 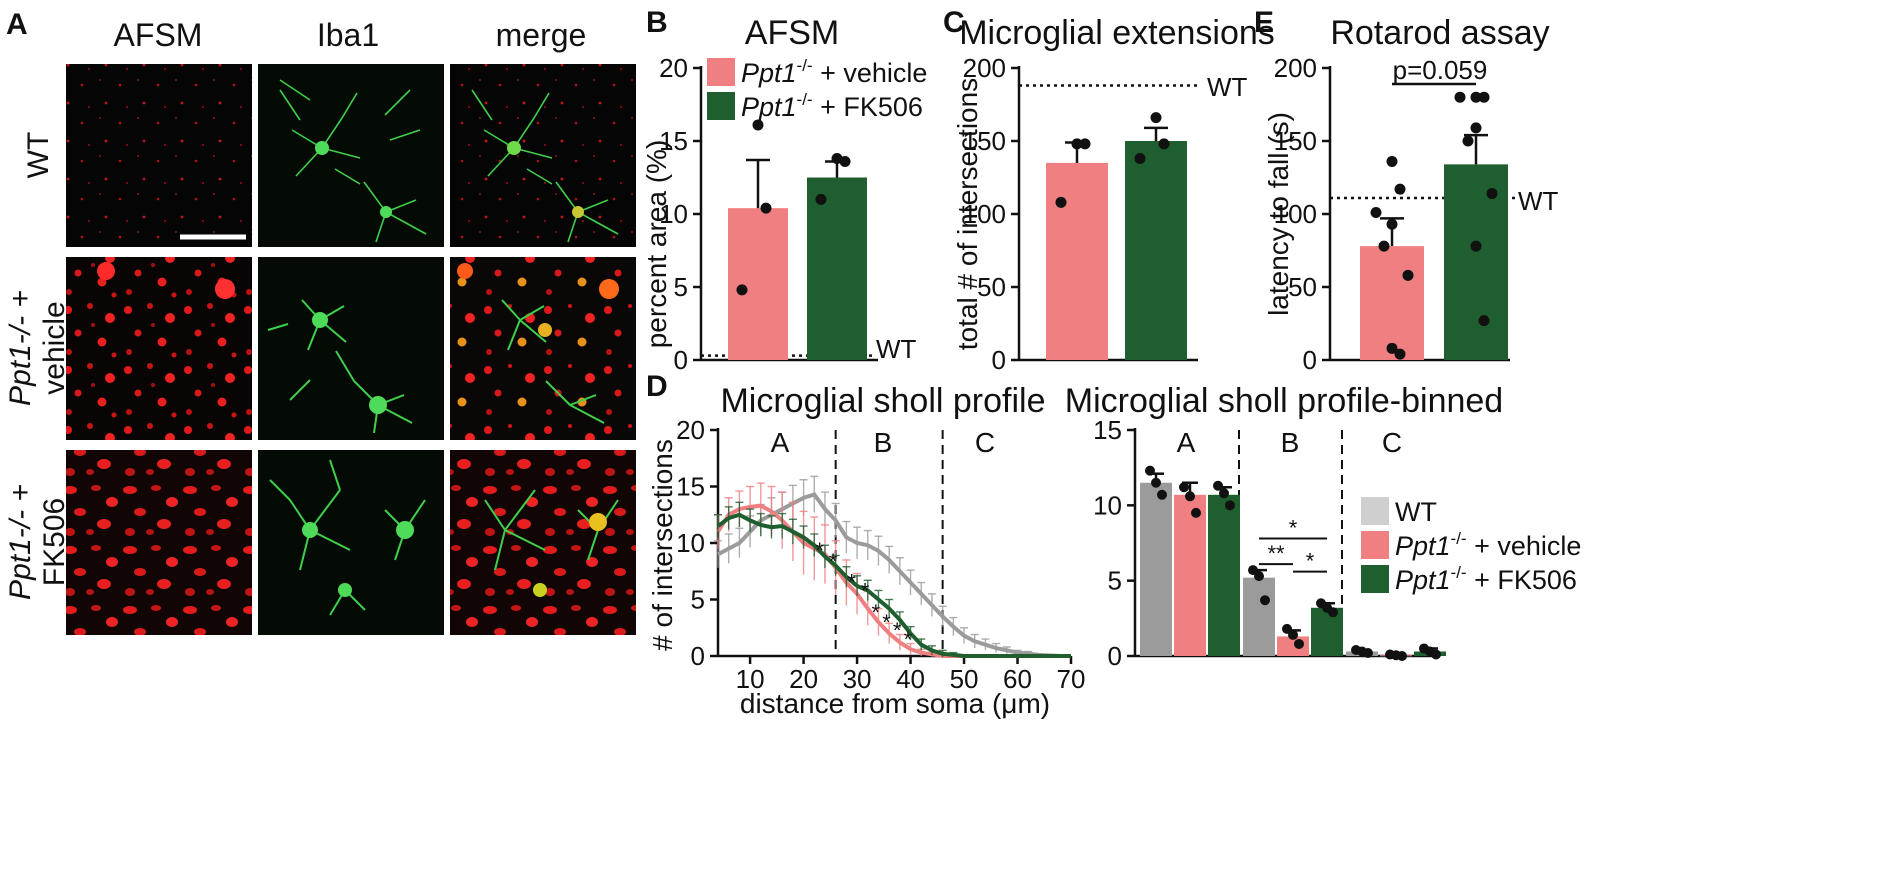 I want to click on svg-text: Ppt1-/- +, so click(x=20, y=348).